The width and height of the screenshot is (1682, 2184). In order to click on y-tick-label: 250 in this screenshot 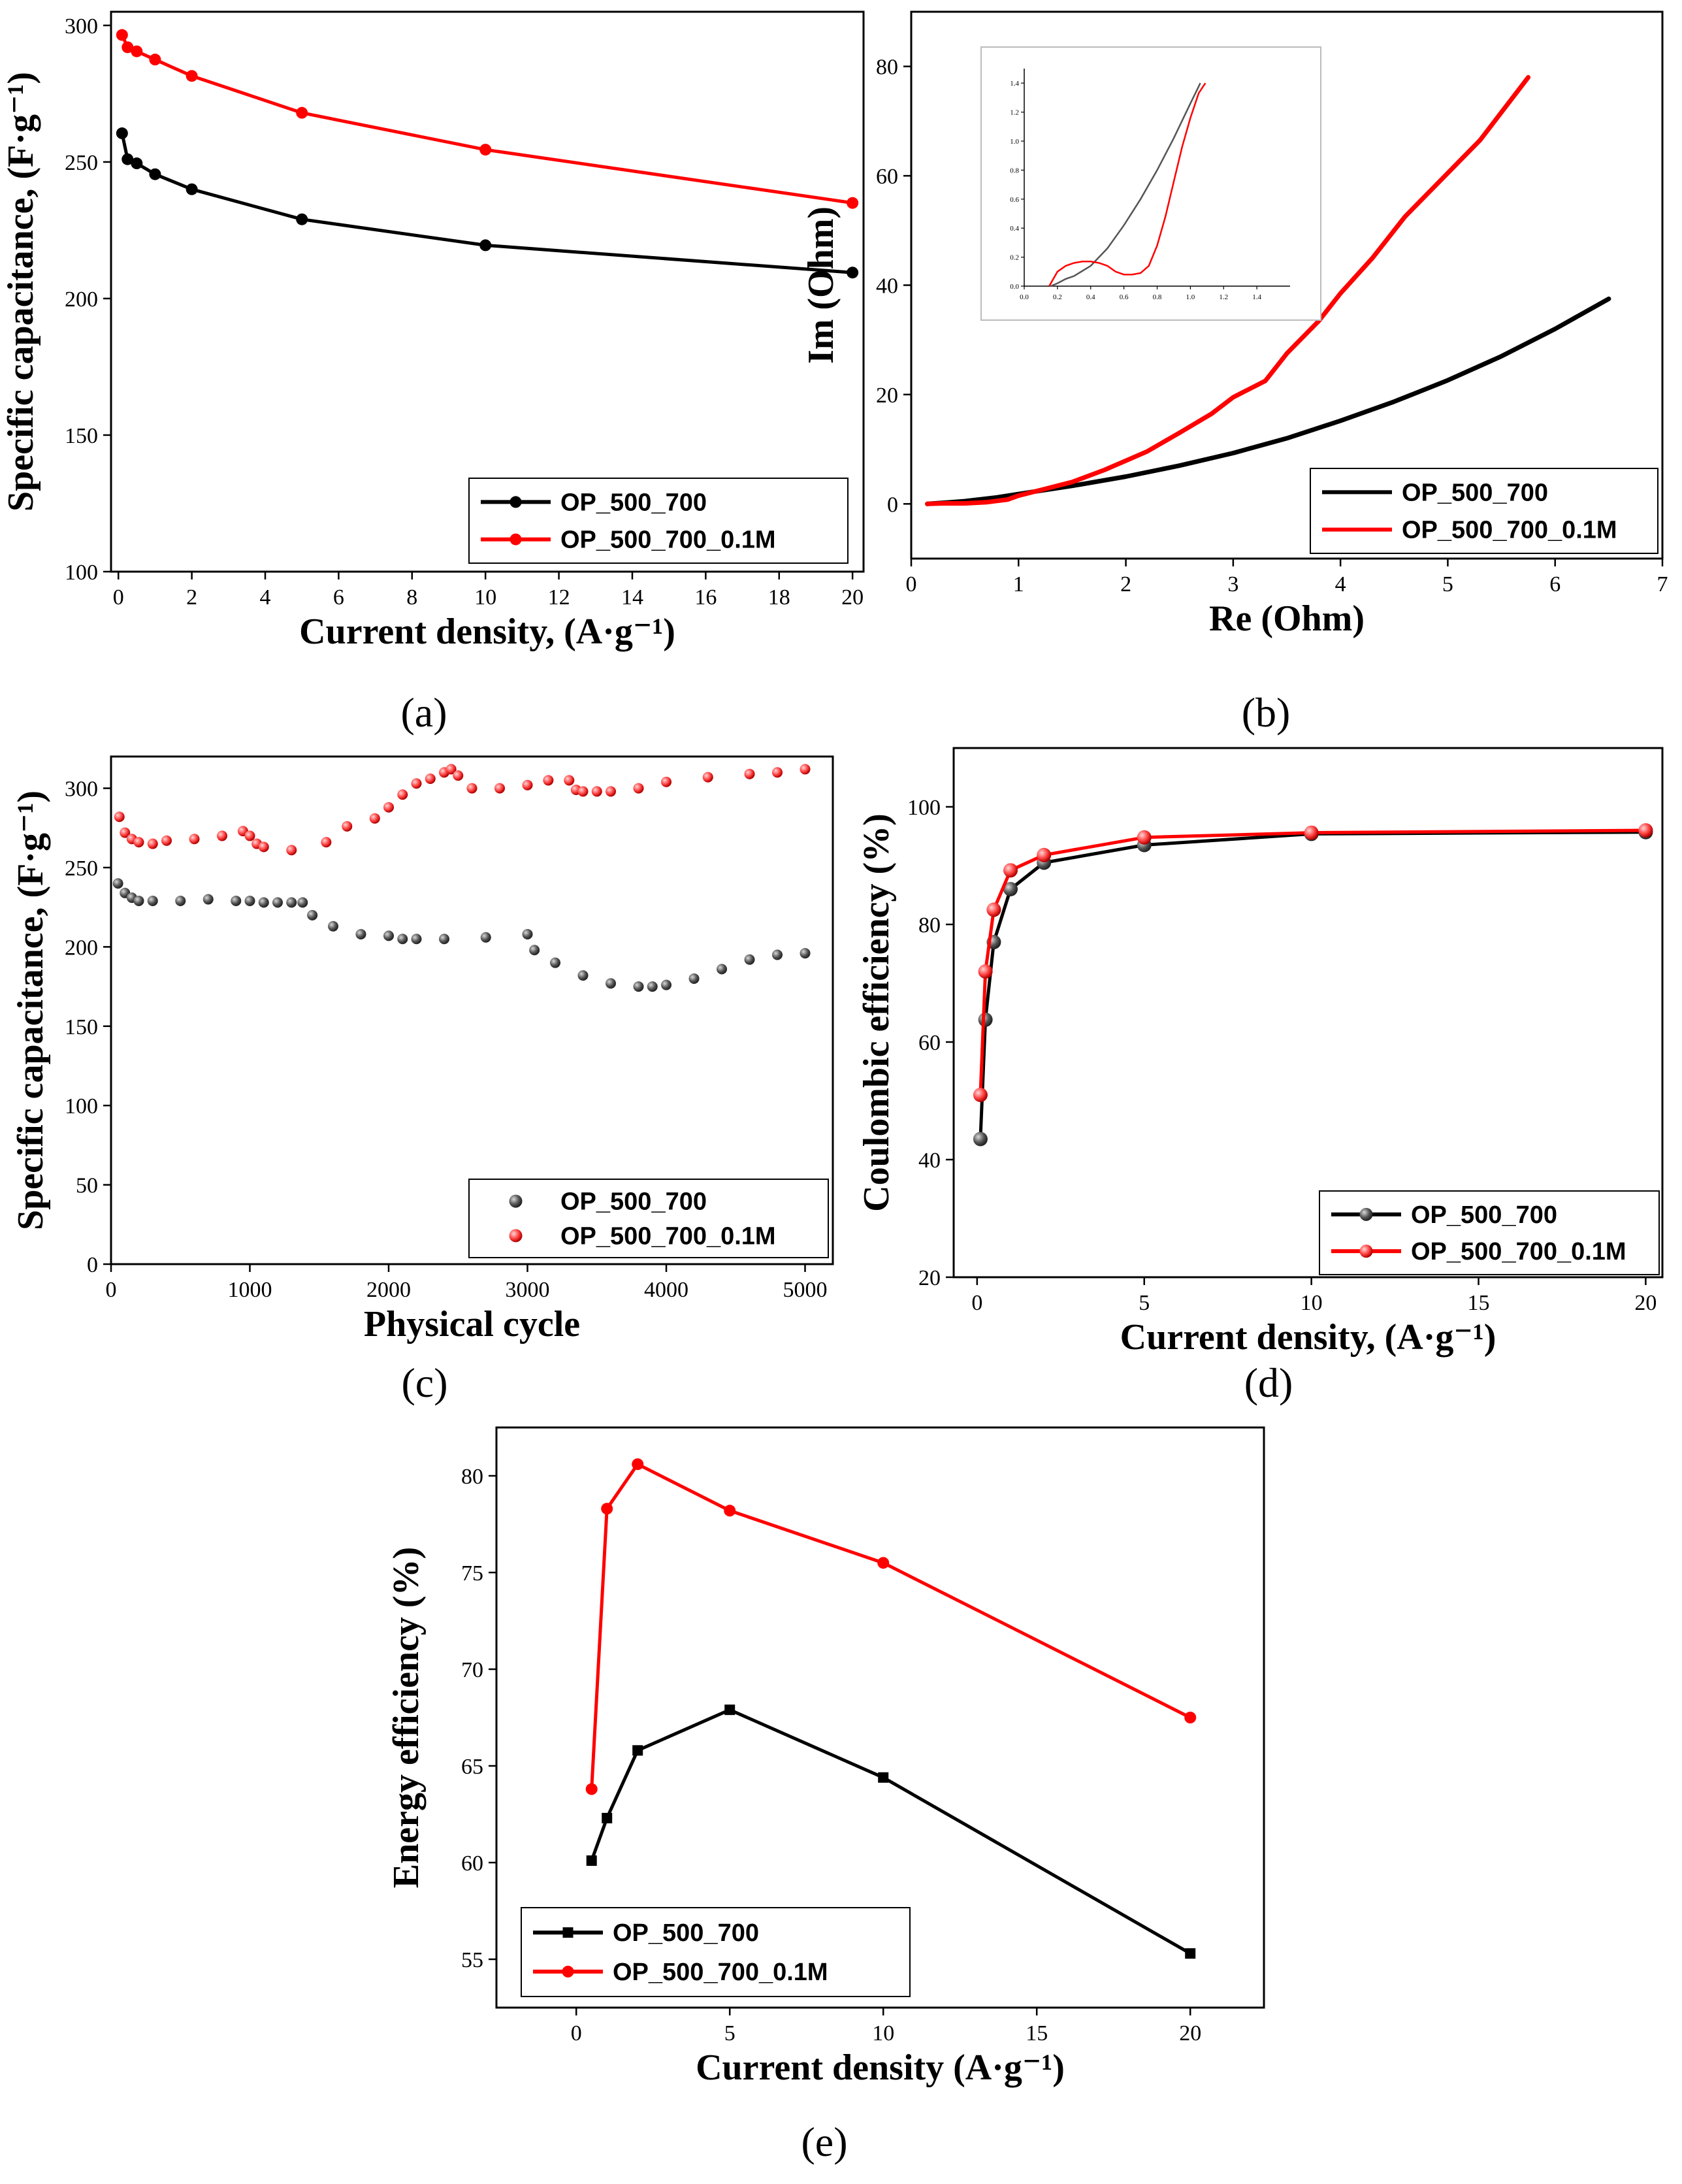, I will do `click(81, 868)`.